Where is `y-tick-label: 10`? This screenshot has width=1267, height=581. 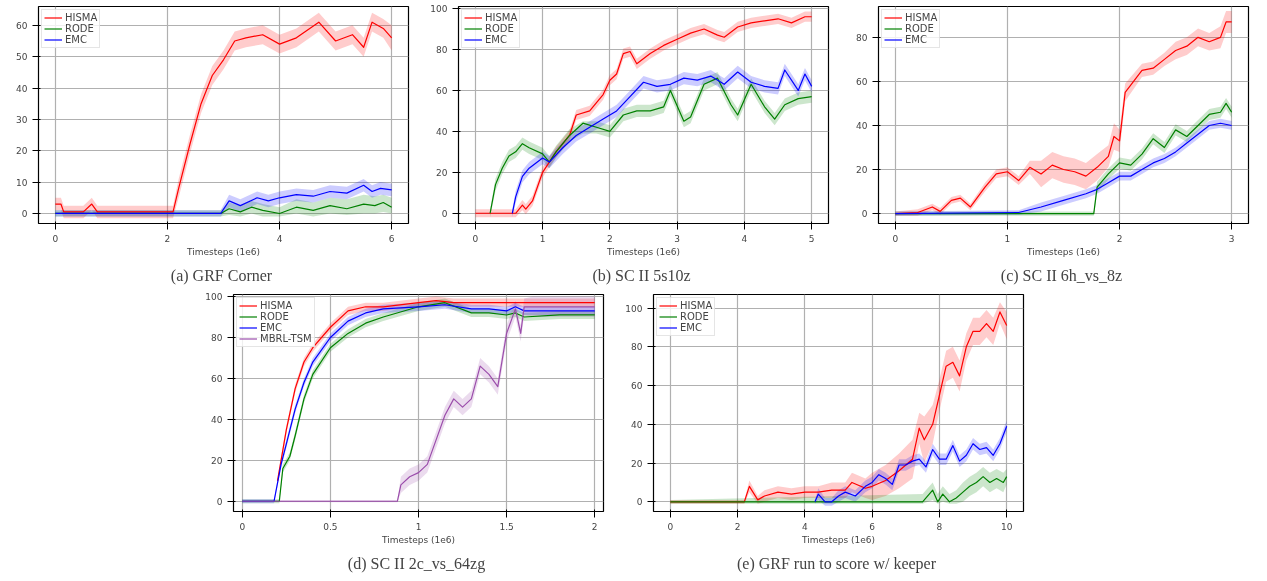 y-tick-label: 10 is located at coordinates (22, 182).